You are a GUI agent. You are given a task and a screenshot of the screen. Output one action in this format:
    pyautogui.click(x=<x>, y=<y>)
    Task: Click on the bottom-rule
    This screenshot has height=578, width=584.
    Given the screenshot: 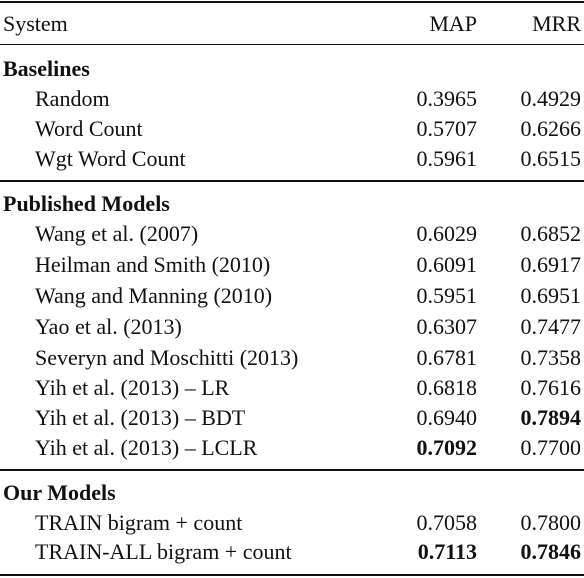 What is the action you would take?
    pyautogui.click(x=292, y=575)
    